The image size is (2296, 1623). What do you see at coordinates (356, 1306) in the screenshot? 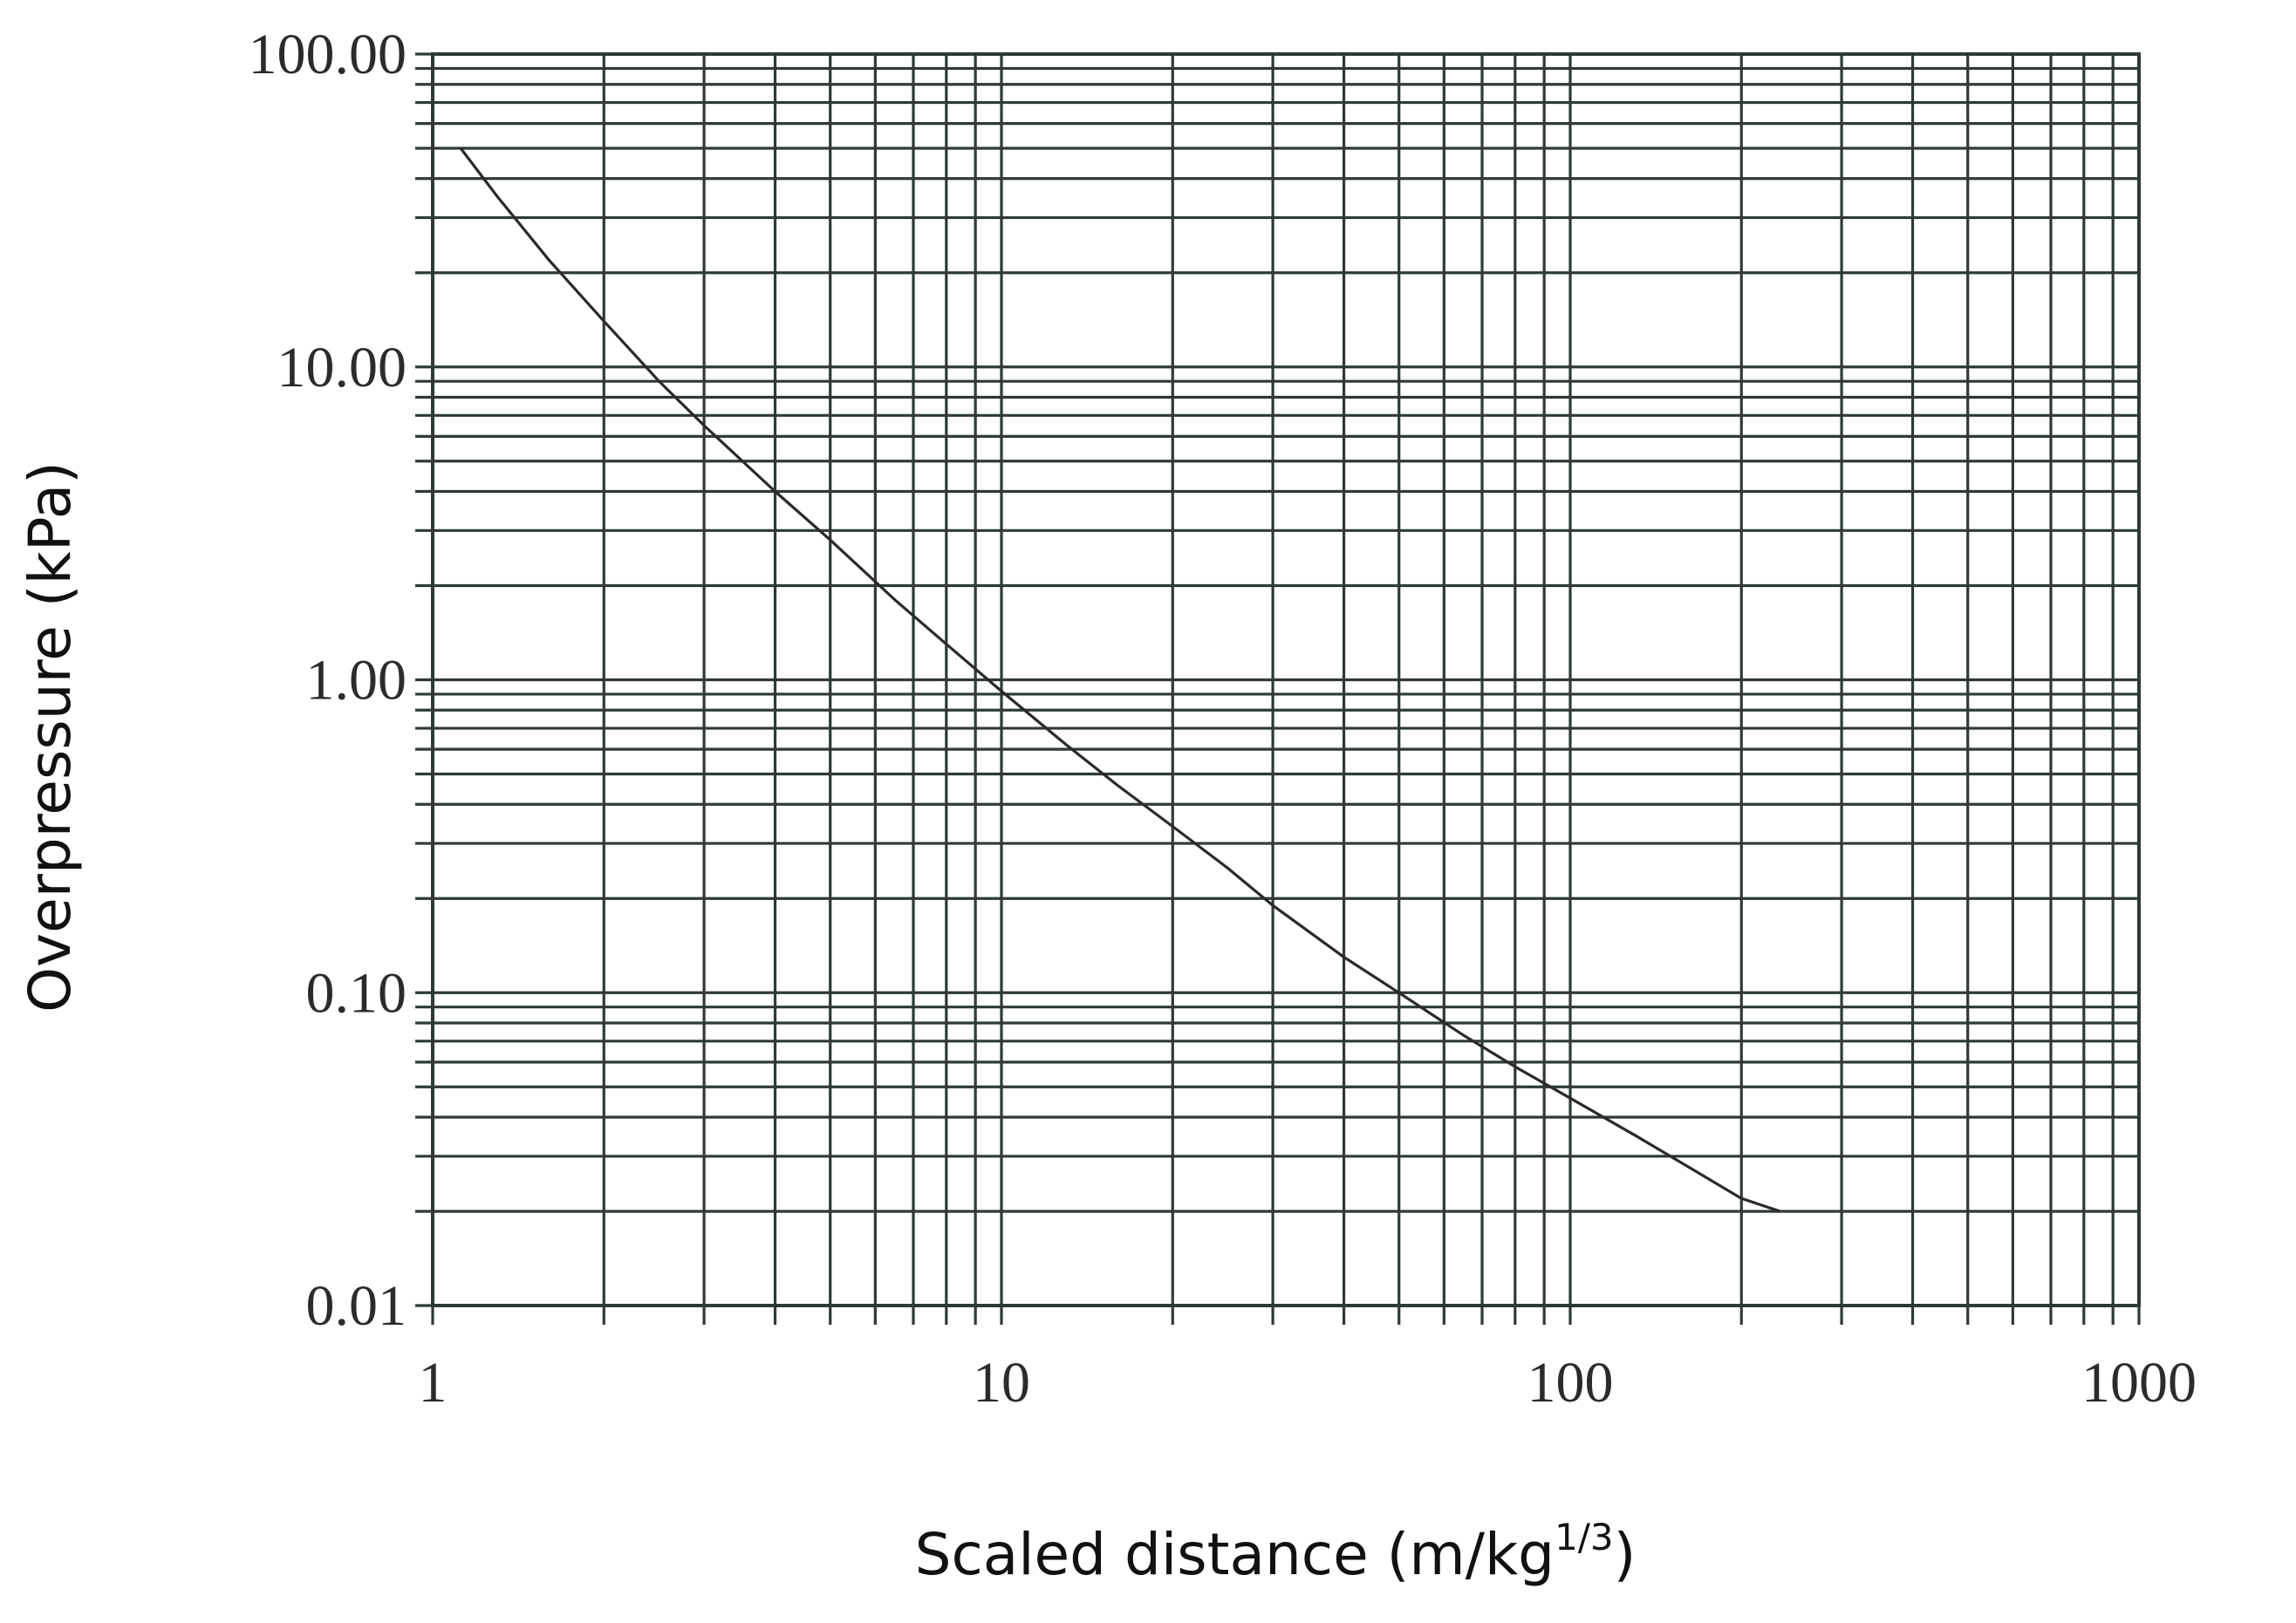
I see `y-tick-label: 0.01` at bounding box center [356, 1306].